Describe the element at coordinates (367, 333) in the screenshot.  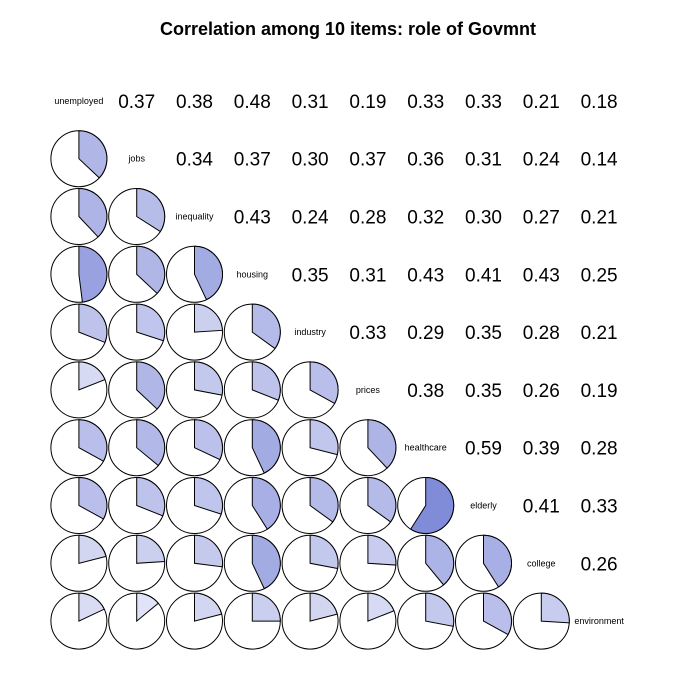
I see `cor-value-industry-prices: 0.33` at that location.